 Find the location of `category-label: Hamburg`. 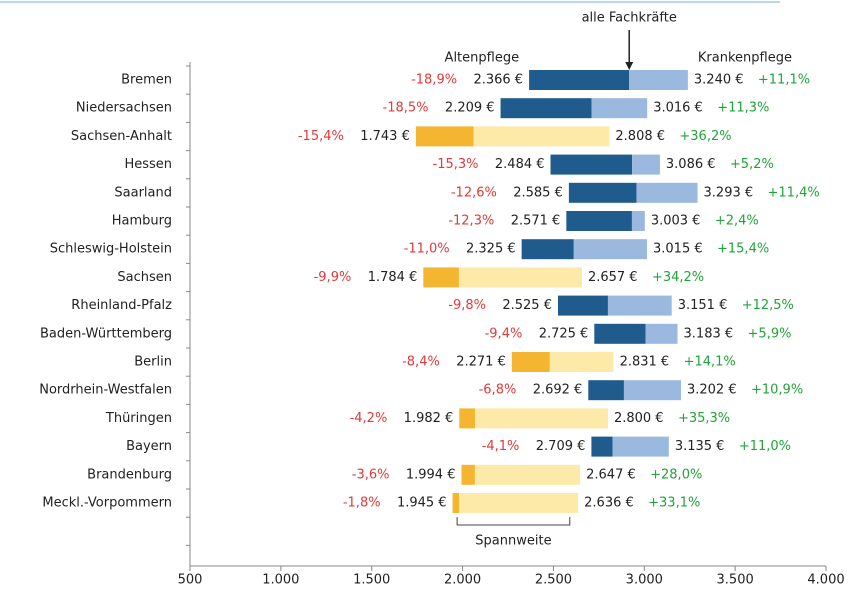

category-label: Hamburg is located at coordinates (142, 221).